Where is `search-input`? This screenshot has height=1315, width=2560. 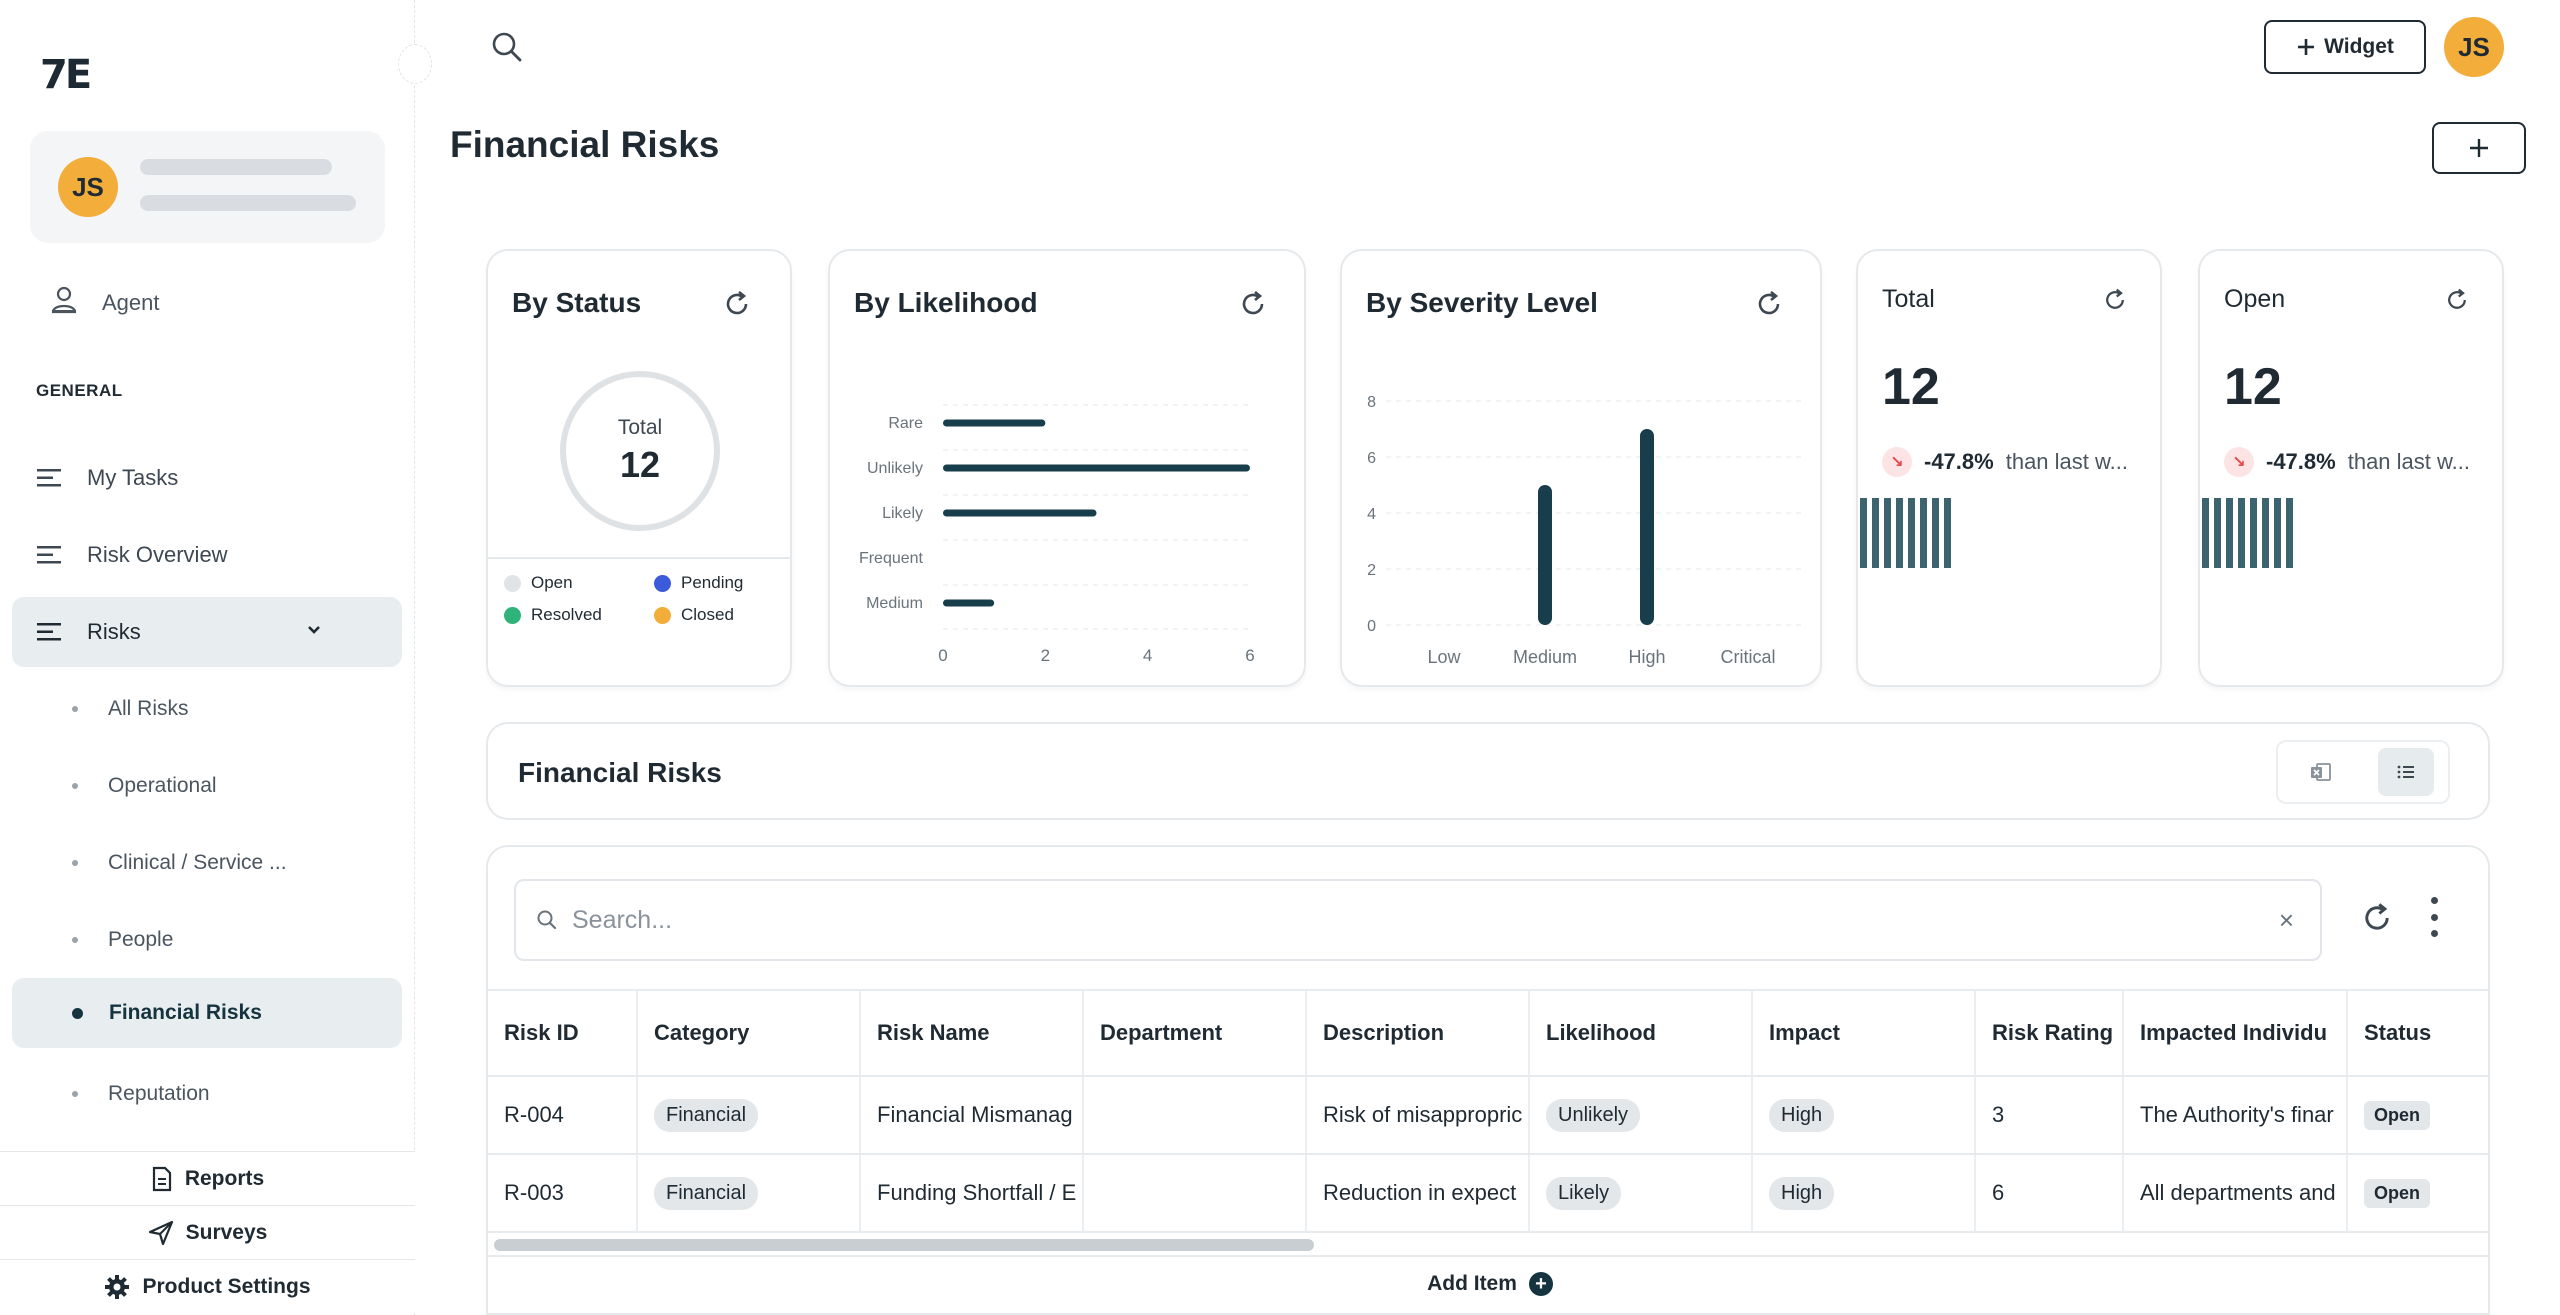
search-input is located at coordinates (1397, 920).